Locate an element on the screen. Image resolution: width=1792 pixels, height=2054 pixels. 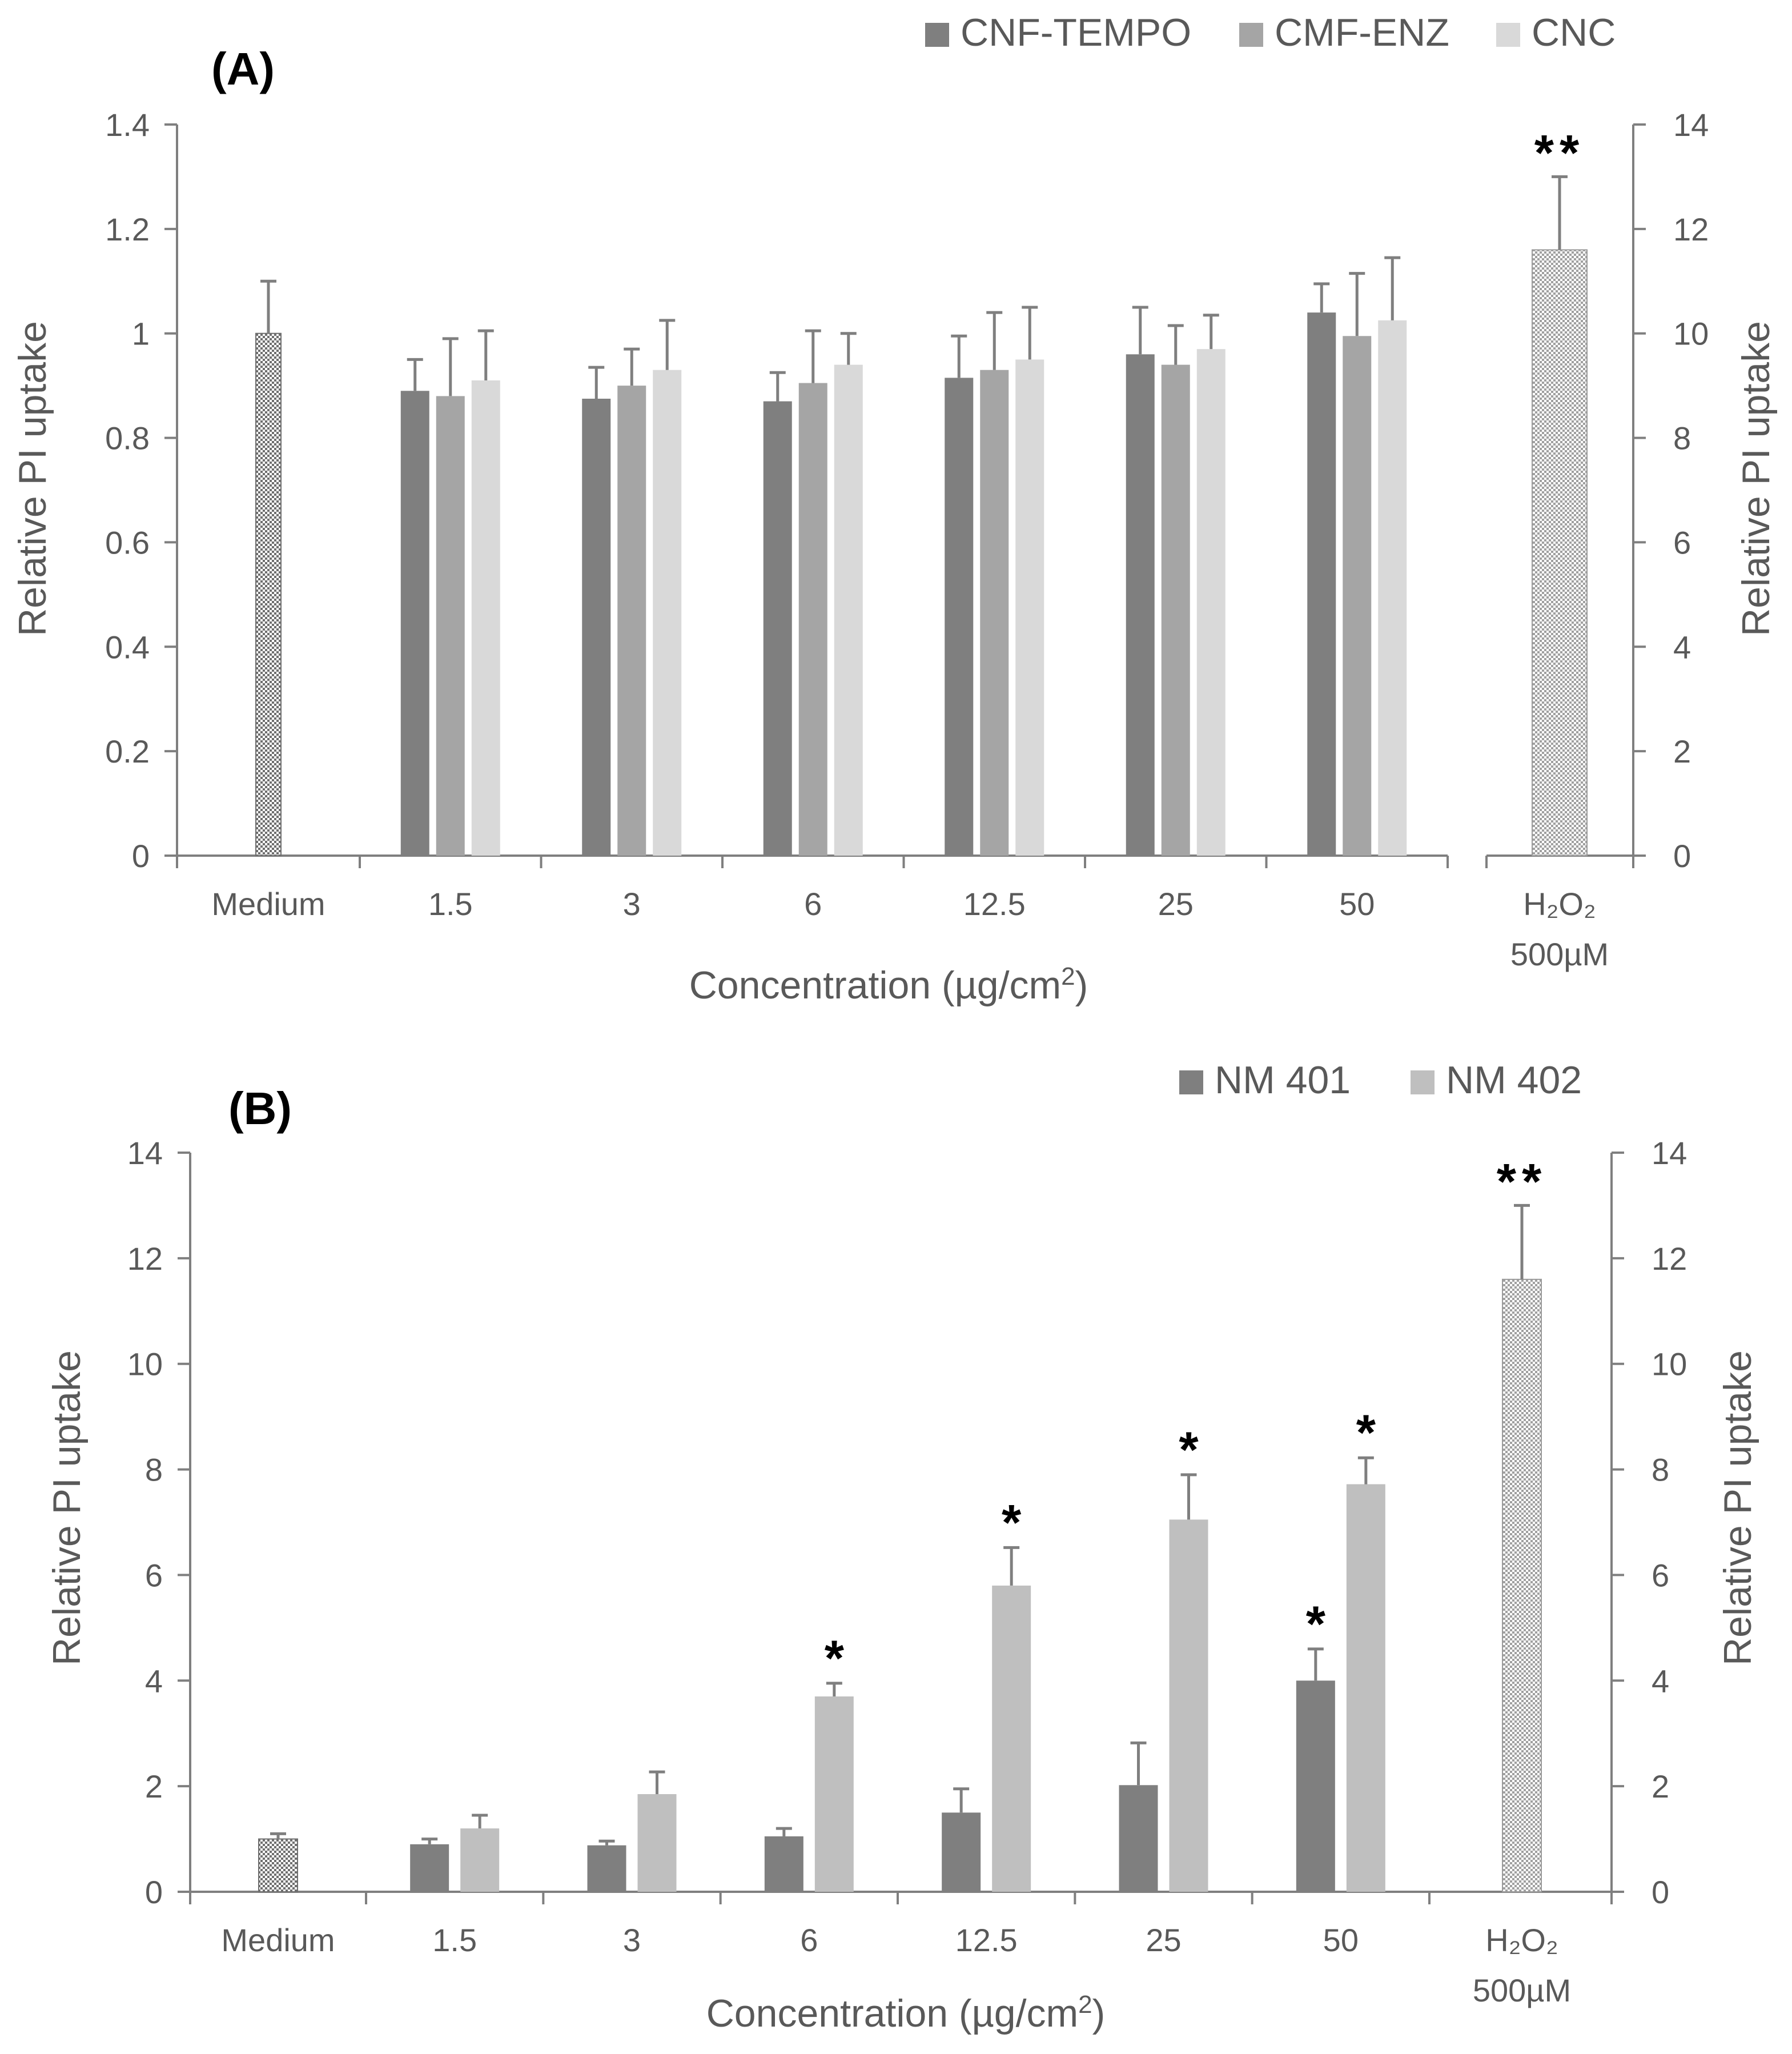
legend-label: NM 402 is located at coordinates (1514, 1080).